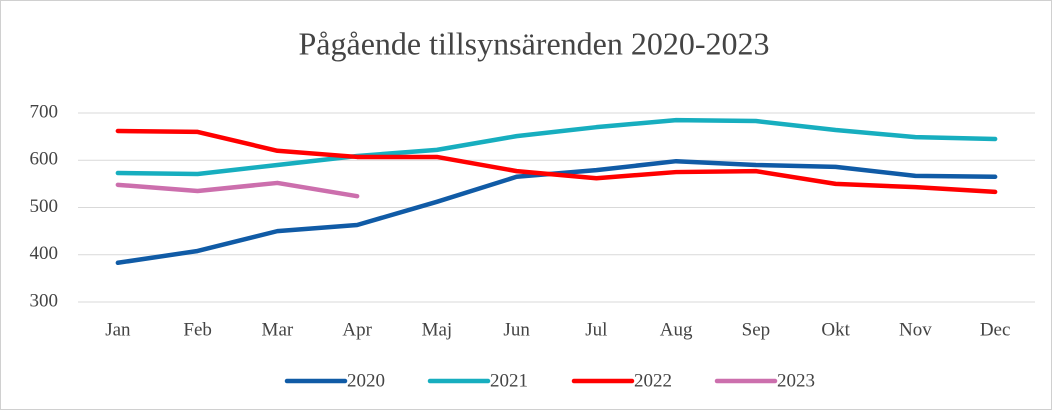 This screenshot has height=410, width=1052. What do you see at coordinates (44, 111) in the screenshot?
I see `y-tick-label: 700` at bounding box center [44, 111].